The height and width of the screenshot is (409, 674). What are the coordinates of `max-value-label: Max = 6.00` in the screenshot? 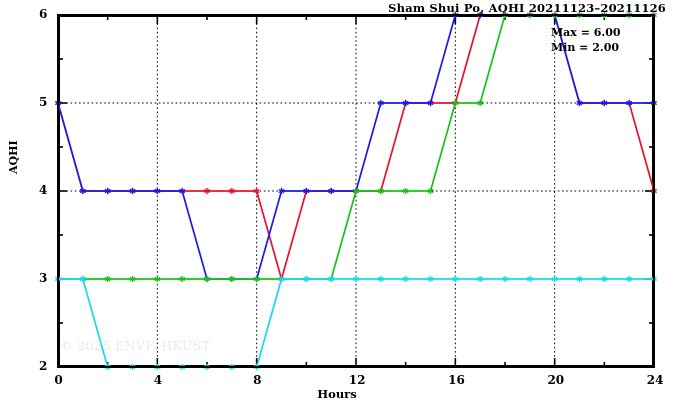 It's located at (586, 32).